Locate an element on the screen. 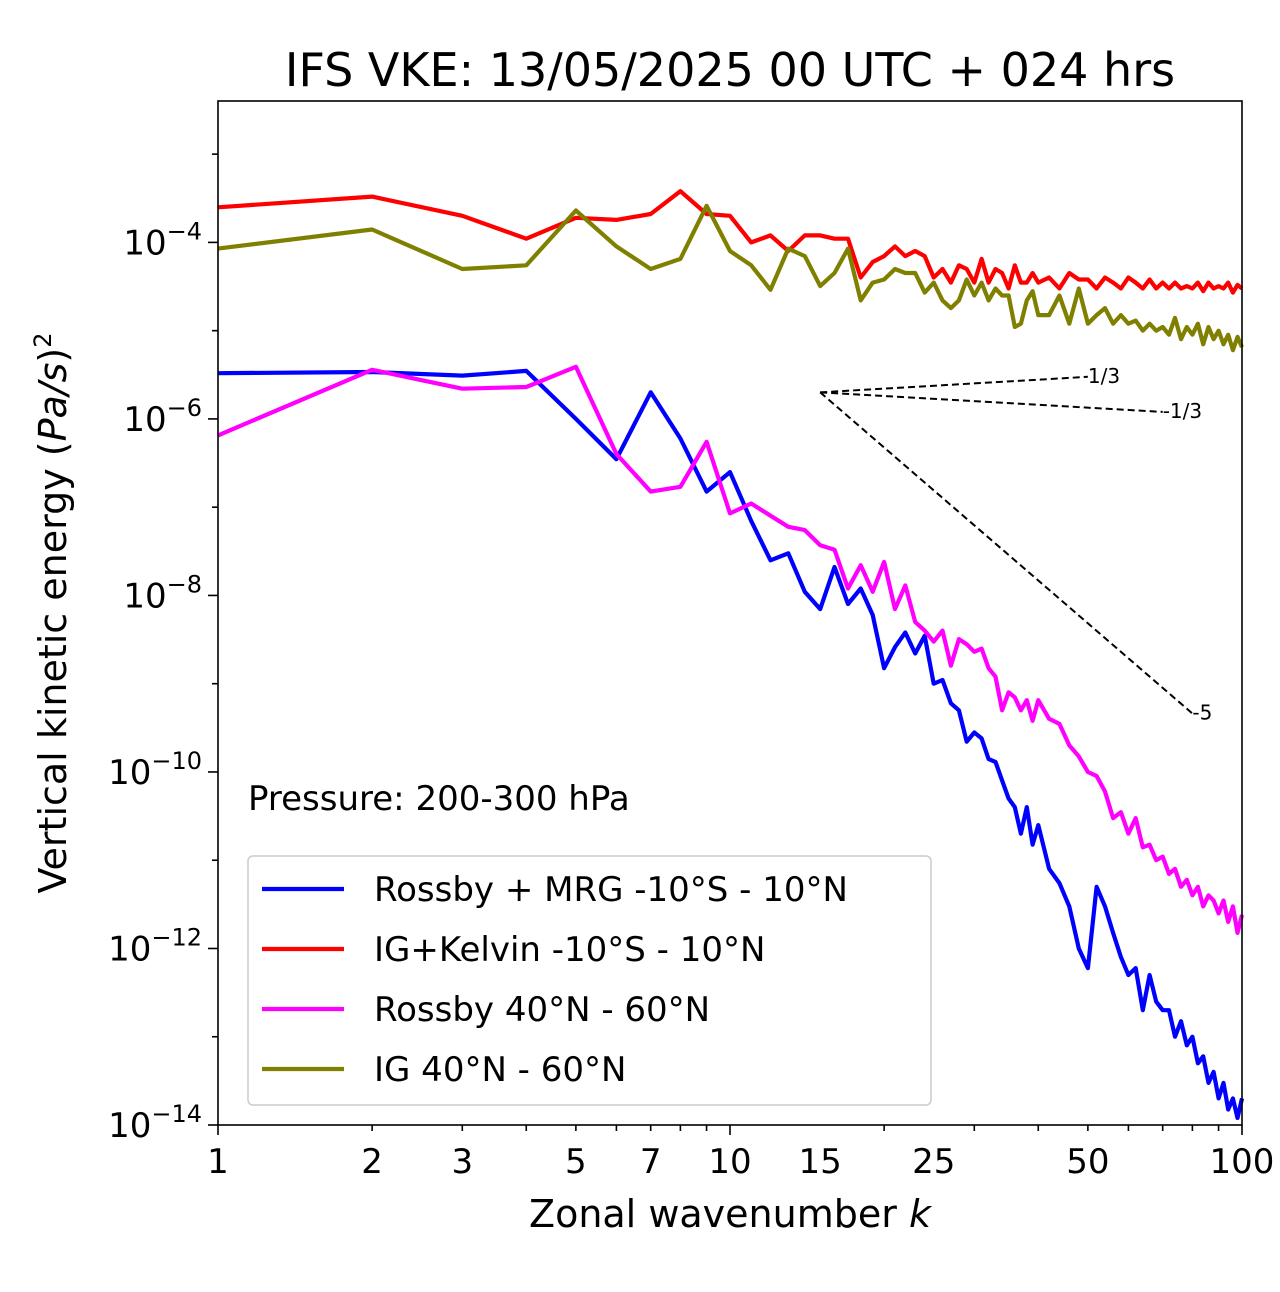  y-tick-label: 10⁻⁶ is located at coordinates (162, 417).